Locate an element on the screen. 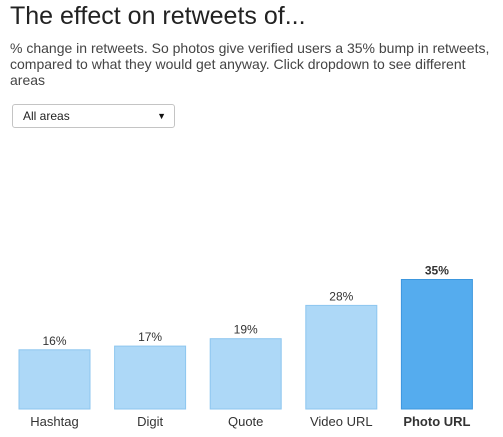 This screenshot has width=503, height=437. bar-hashtag is located at coordinates (54, 379).